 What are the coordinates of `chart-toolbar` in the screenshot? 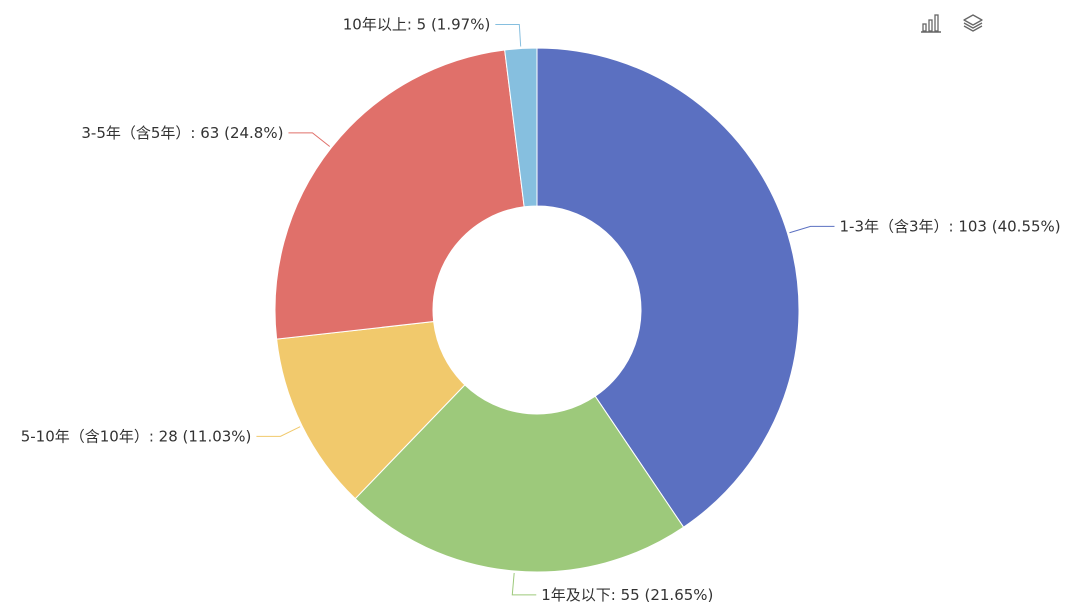 It's located at (952, 23).